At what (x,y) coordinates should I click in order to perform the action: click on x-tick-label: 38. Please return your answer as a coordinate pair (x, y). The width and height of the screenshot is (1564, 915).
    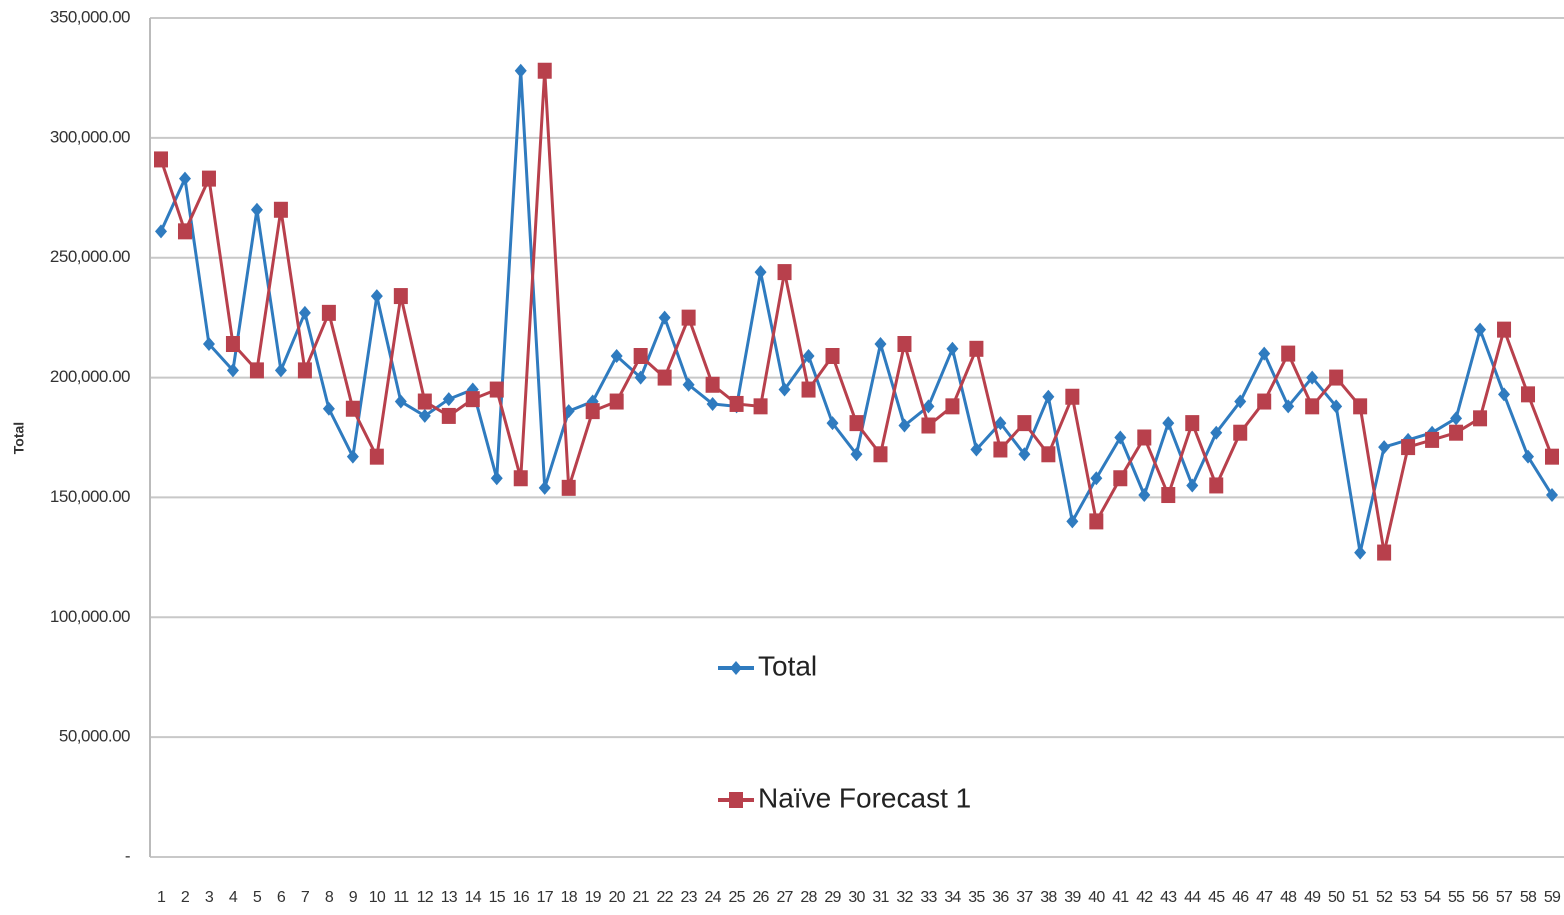
    Looking at the image, I should click on (1048, 897).